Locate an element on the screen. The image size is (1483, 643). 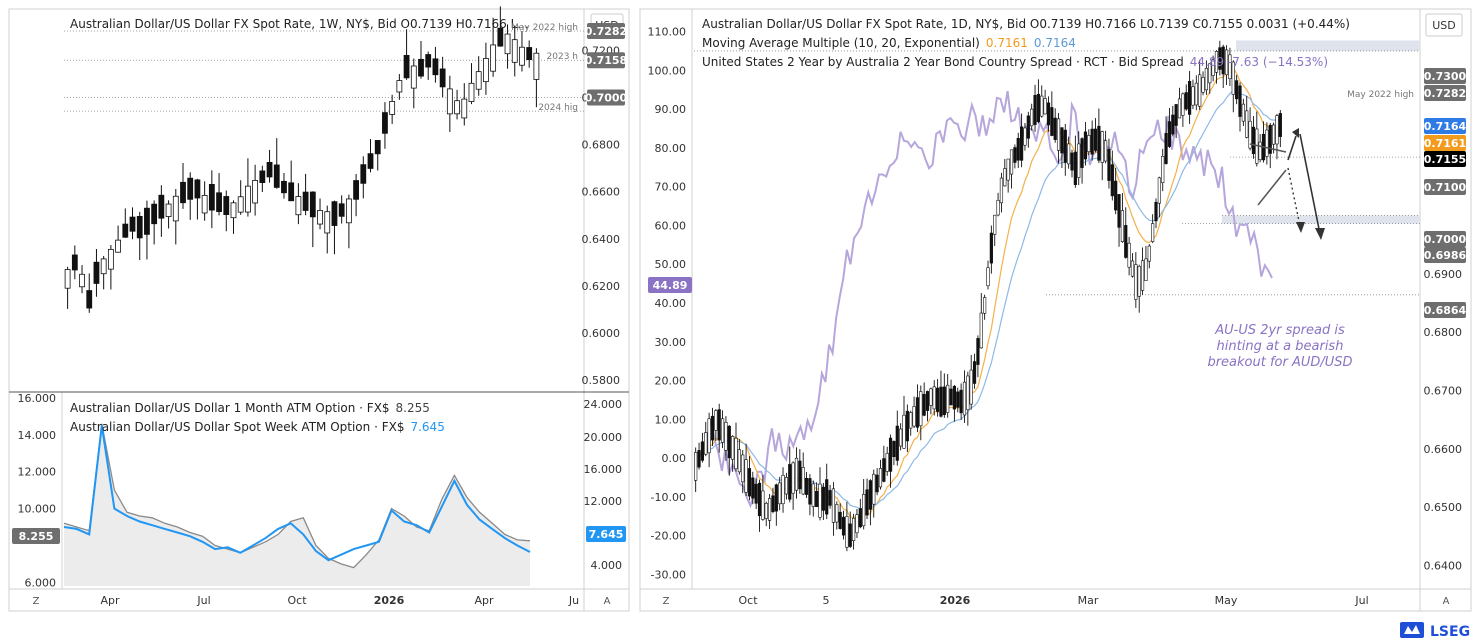
spread-tick: -30.00 is located at coordinates (668, 574).